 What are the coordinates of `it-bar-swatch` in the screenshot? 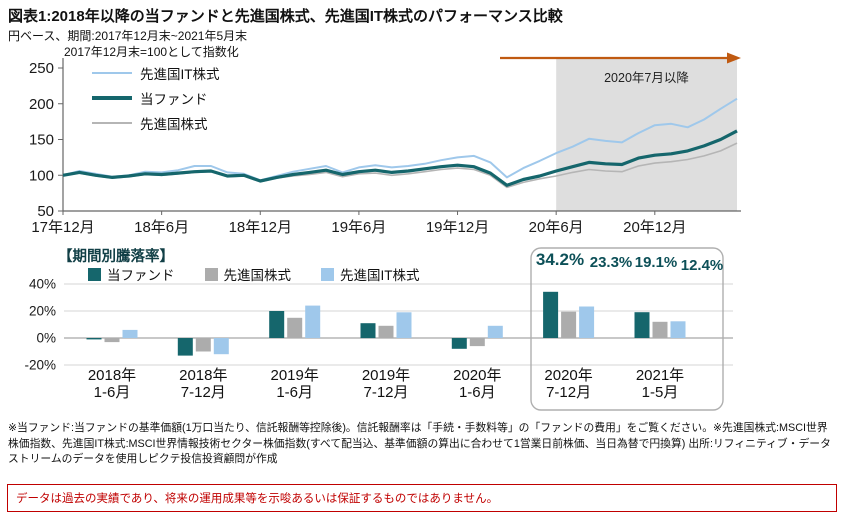 It's located at (327, 274).